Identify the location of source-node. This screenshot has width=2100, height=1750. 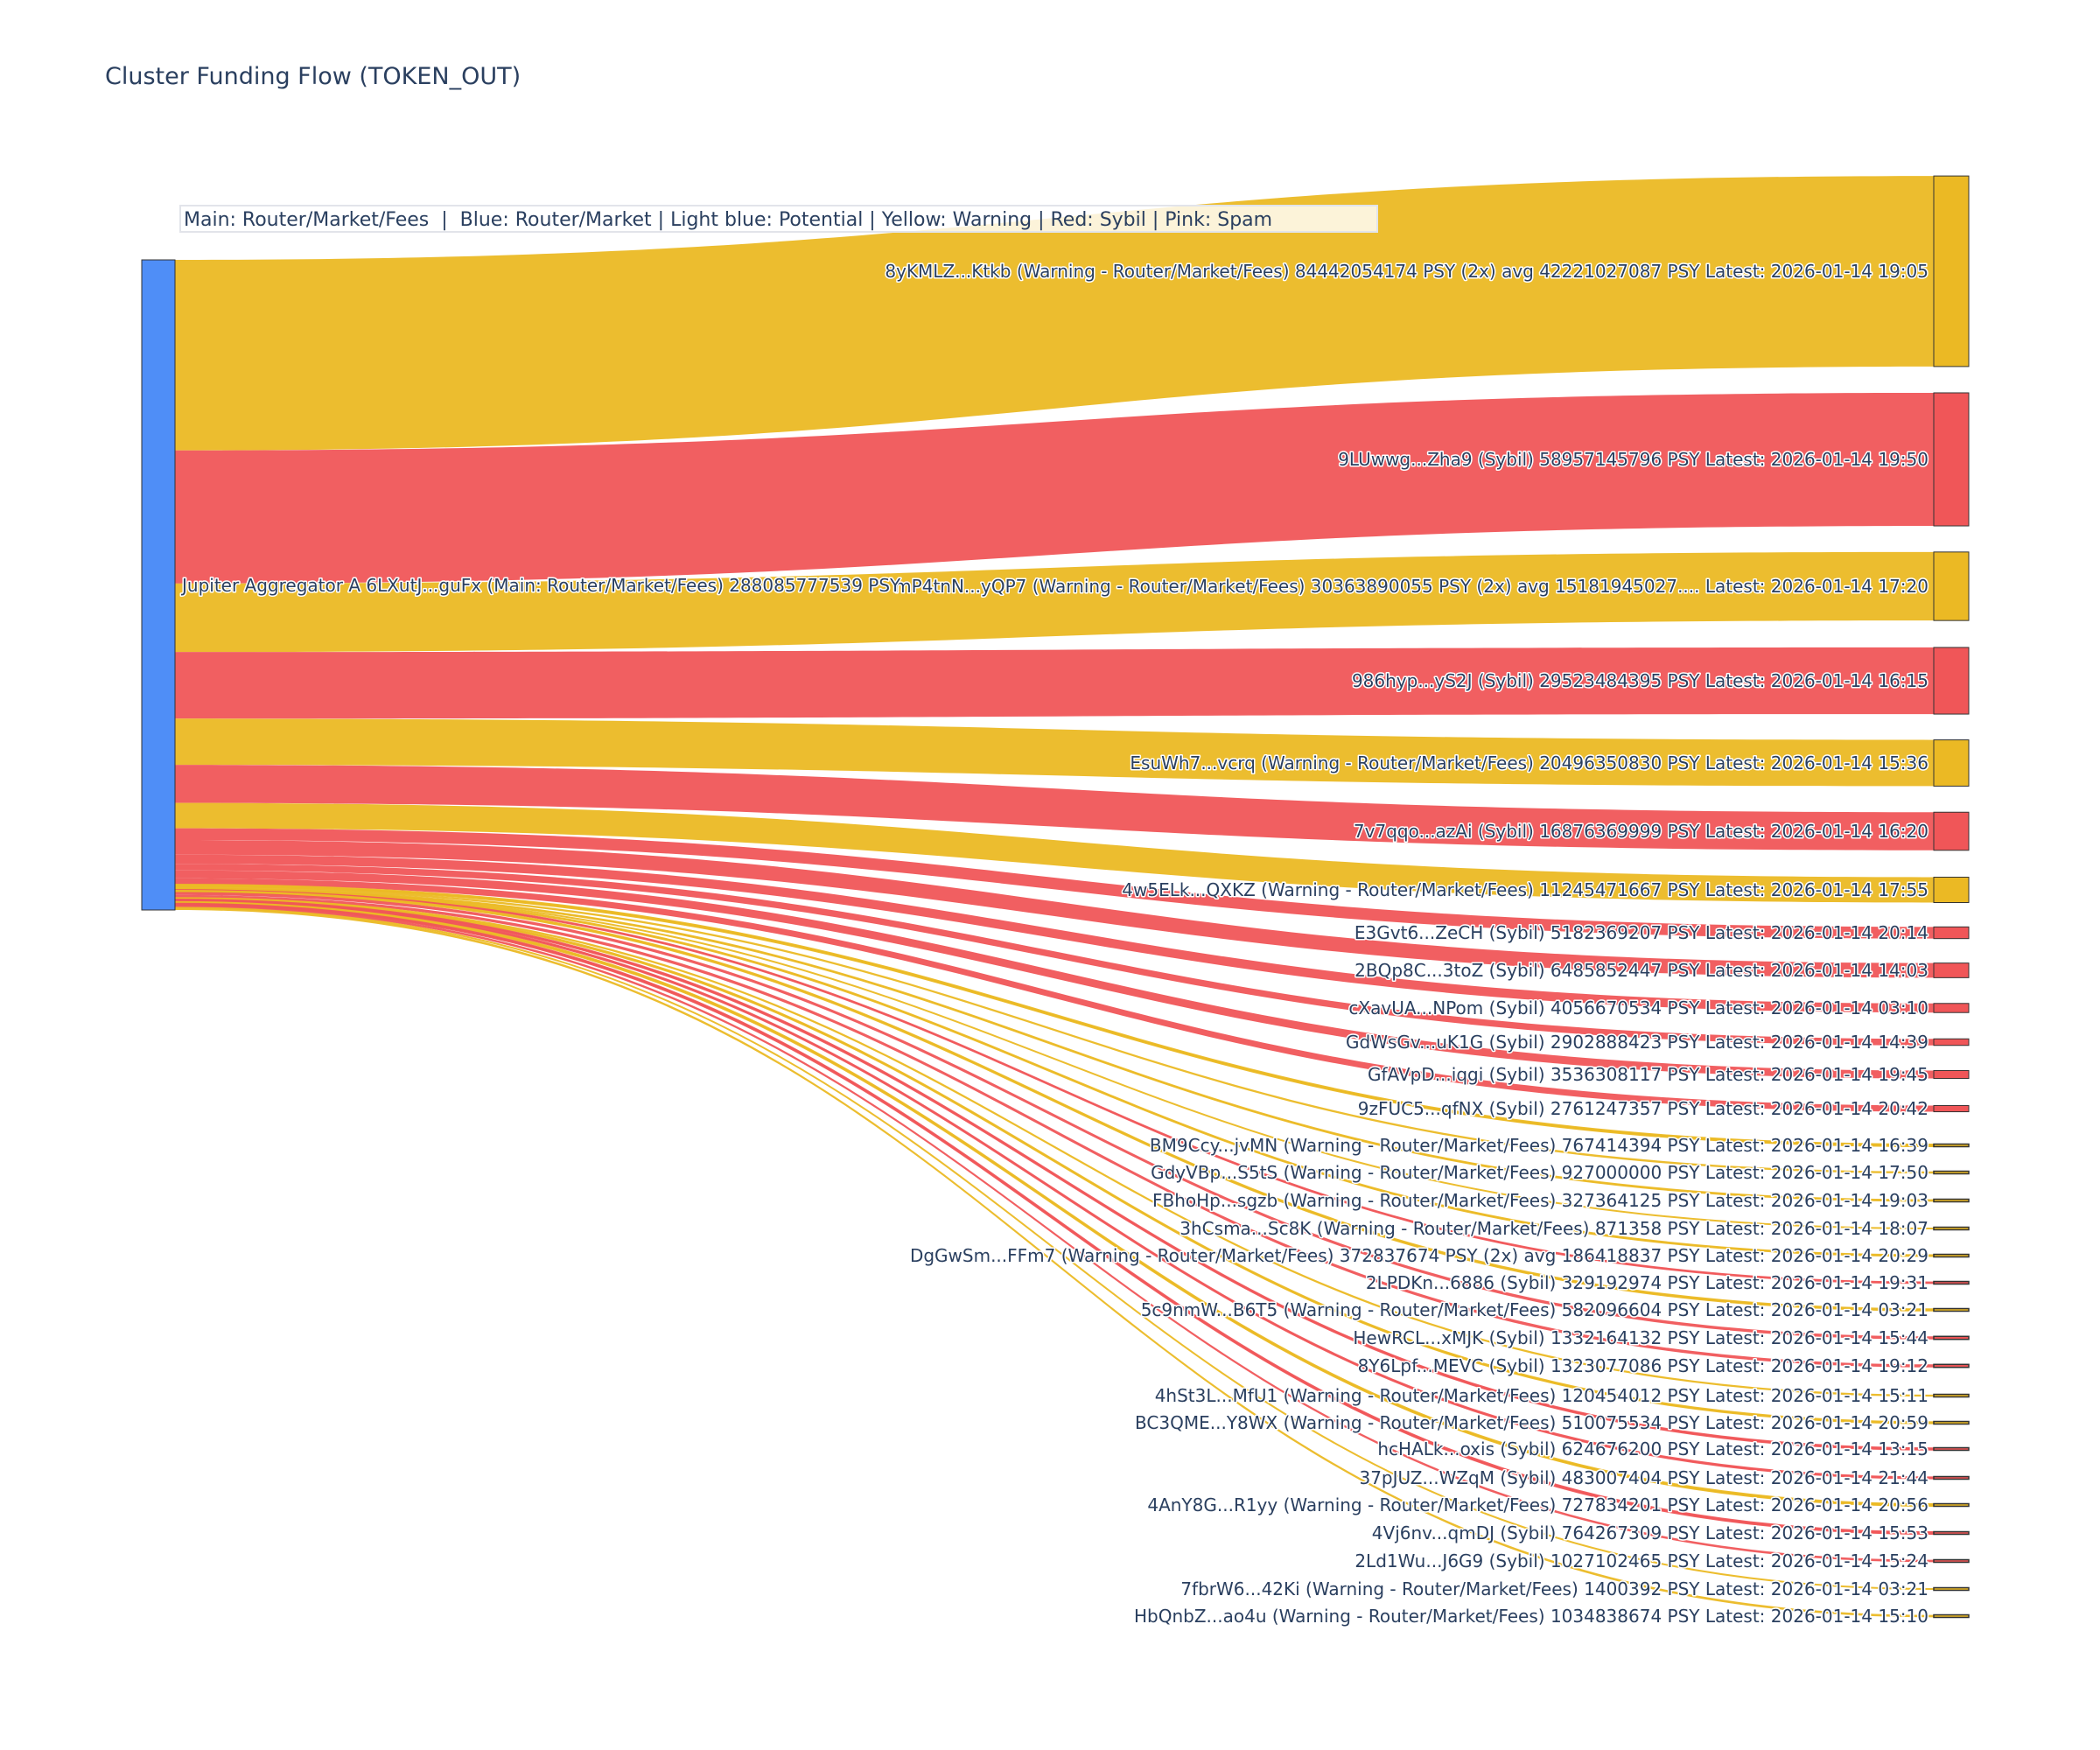
(158, 585).